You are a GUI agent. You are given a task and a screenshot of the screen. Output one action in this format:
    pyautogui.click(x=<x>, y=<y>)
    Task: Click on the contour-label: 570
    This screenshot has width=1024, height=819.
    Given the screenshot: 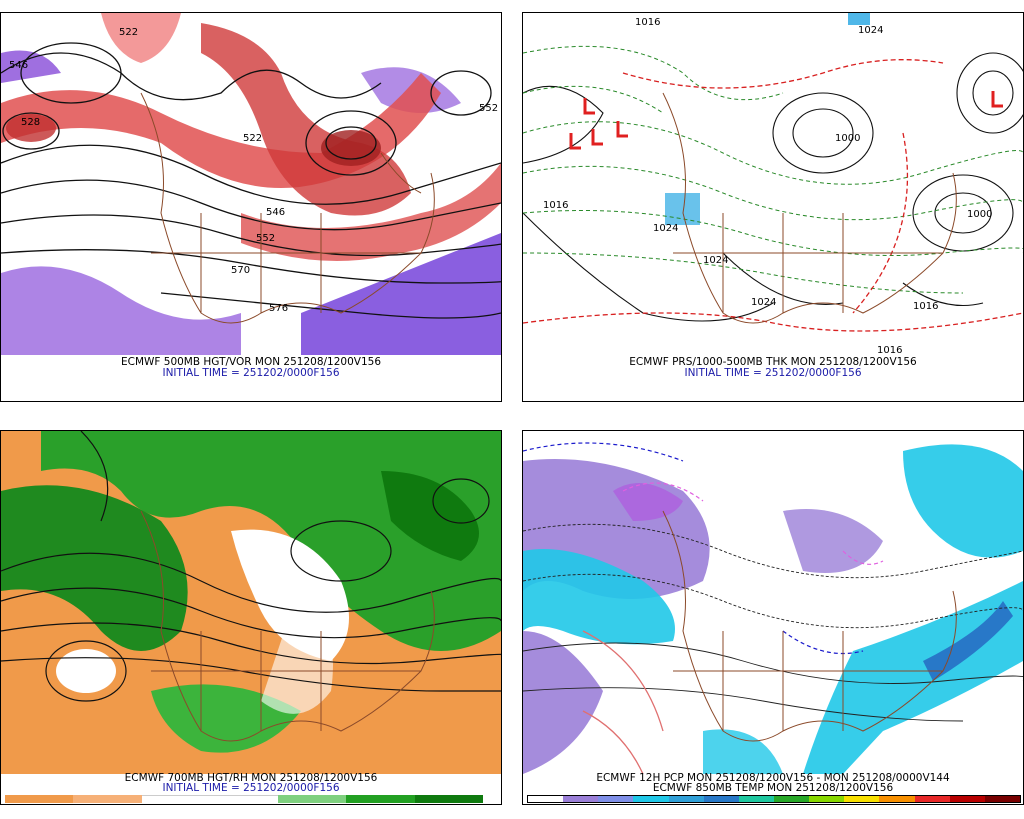 What is the action you would take?
    pyautogui.click(x=240, y=270)
    